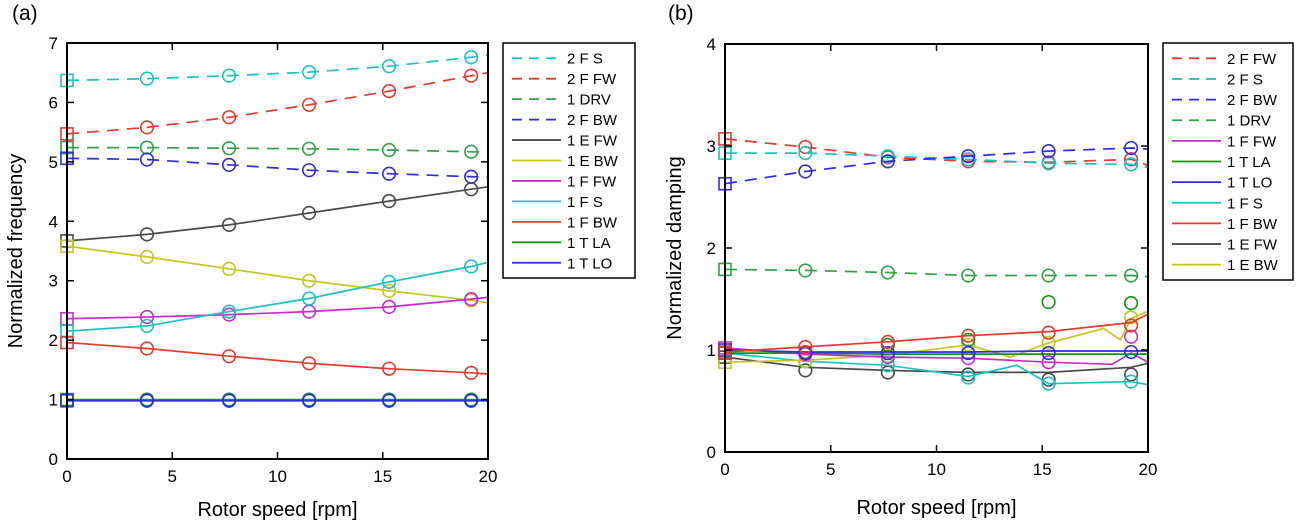 The height and width of the screenshot is (531, 1299). What do you see at coordinates (711, 248) in the screenshot?
I see `y-tick-label-b: 2` at bounding box center [711, 248].